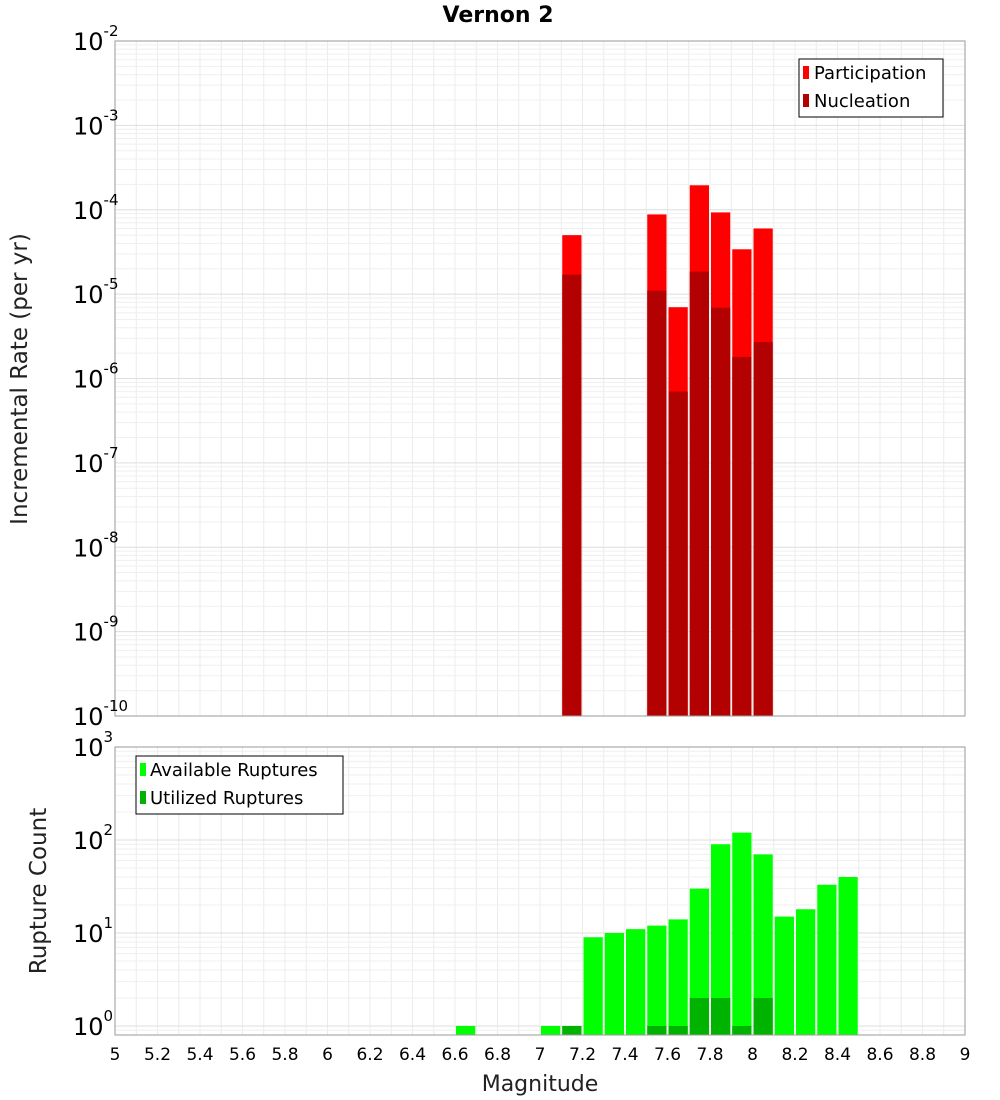 The image size is (1000, 1100). Describe the element at coordinates (922, 1055) in the screenshot. I see `x-tick-label: 8.8` at that location.